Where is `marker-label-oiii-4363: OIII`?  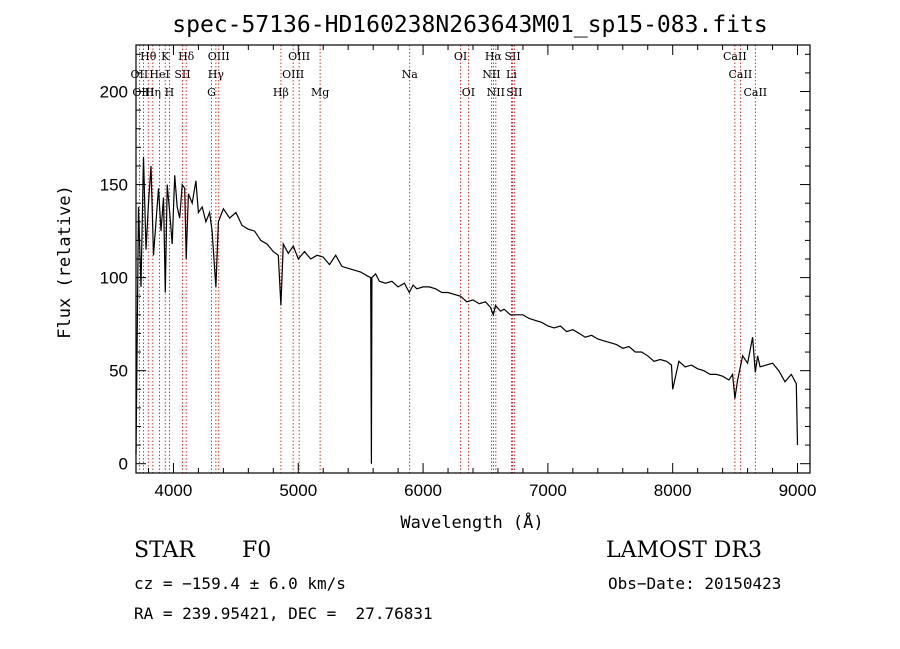 marker-label-oiii-4363: OIII is located at coordinates (219, 56).